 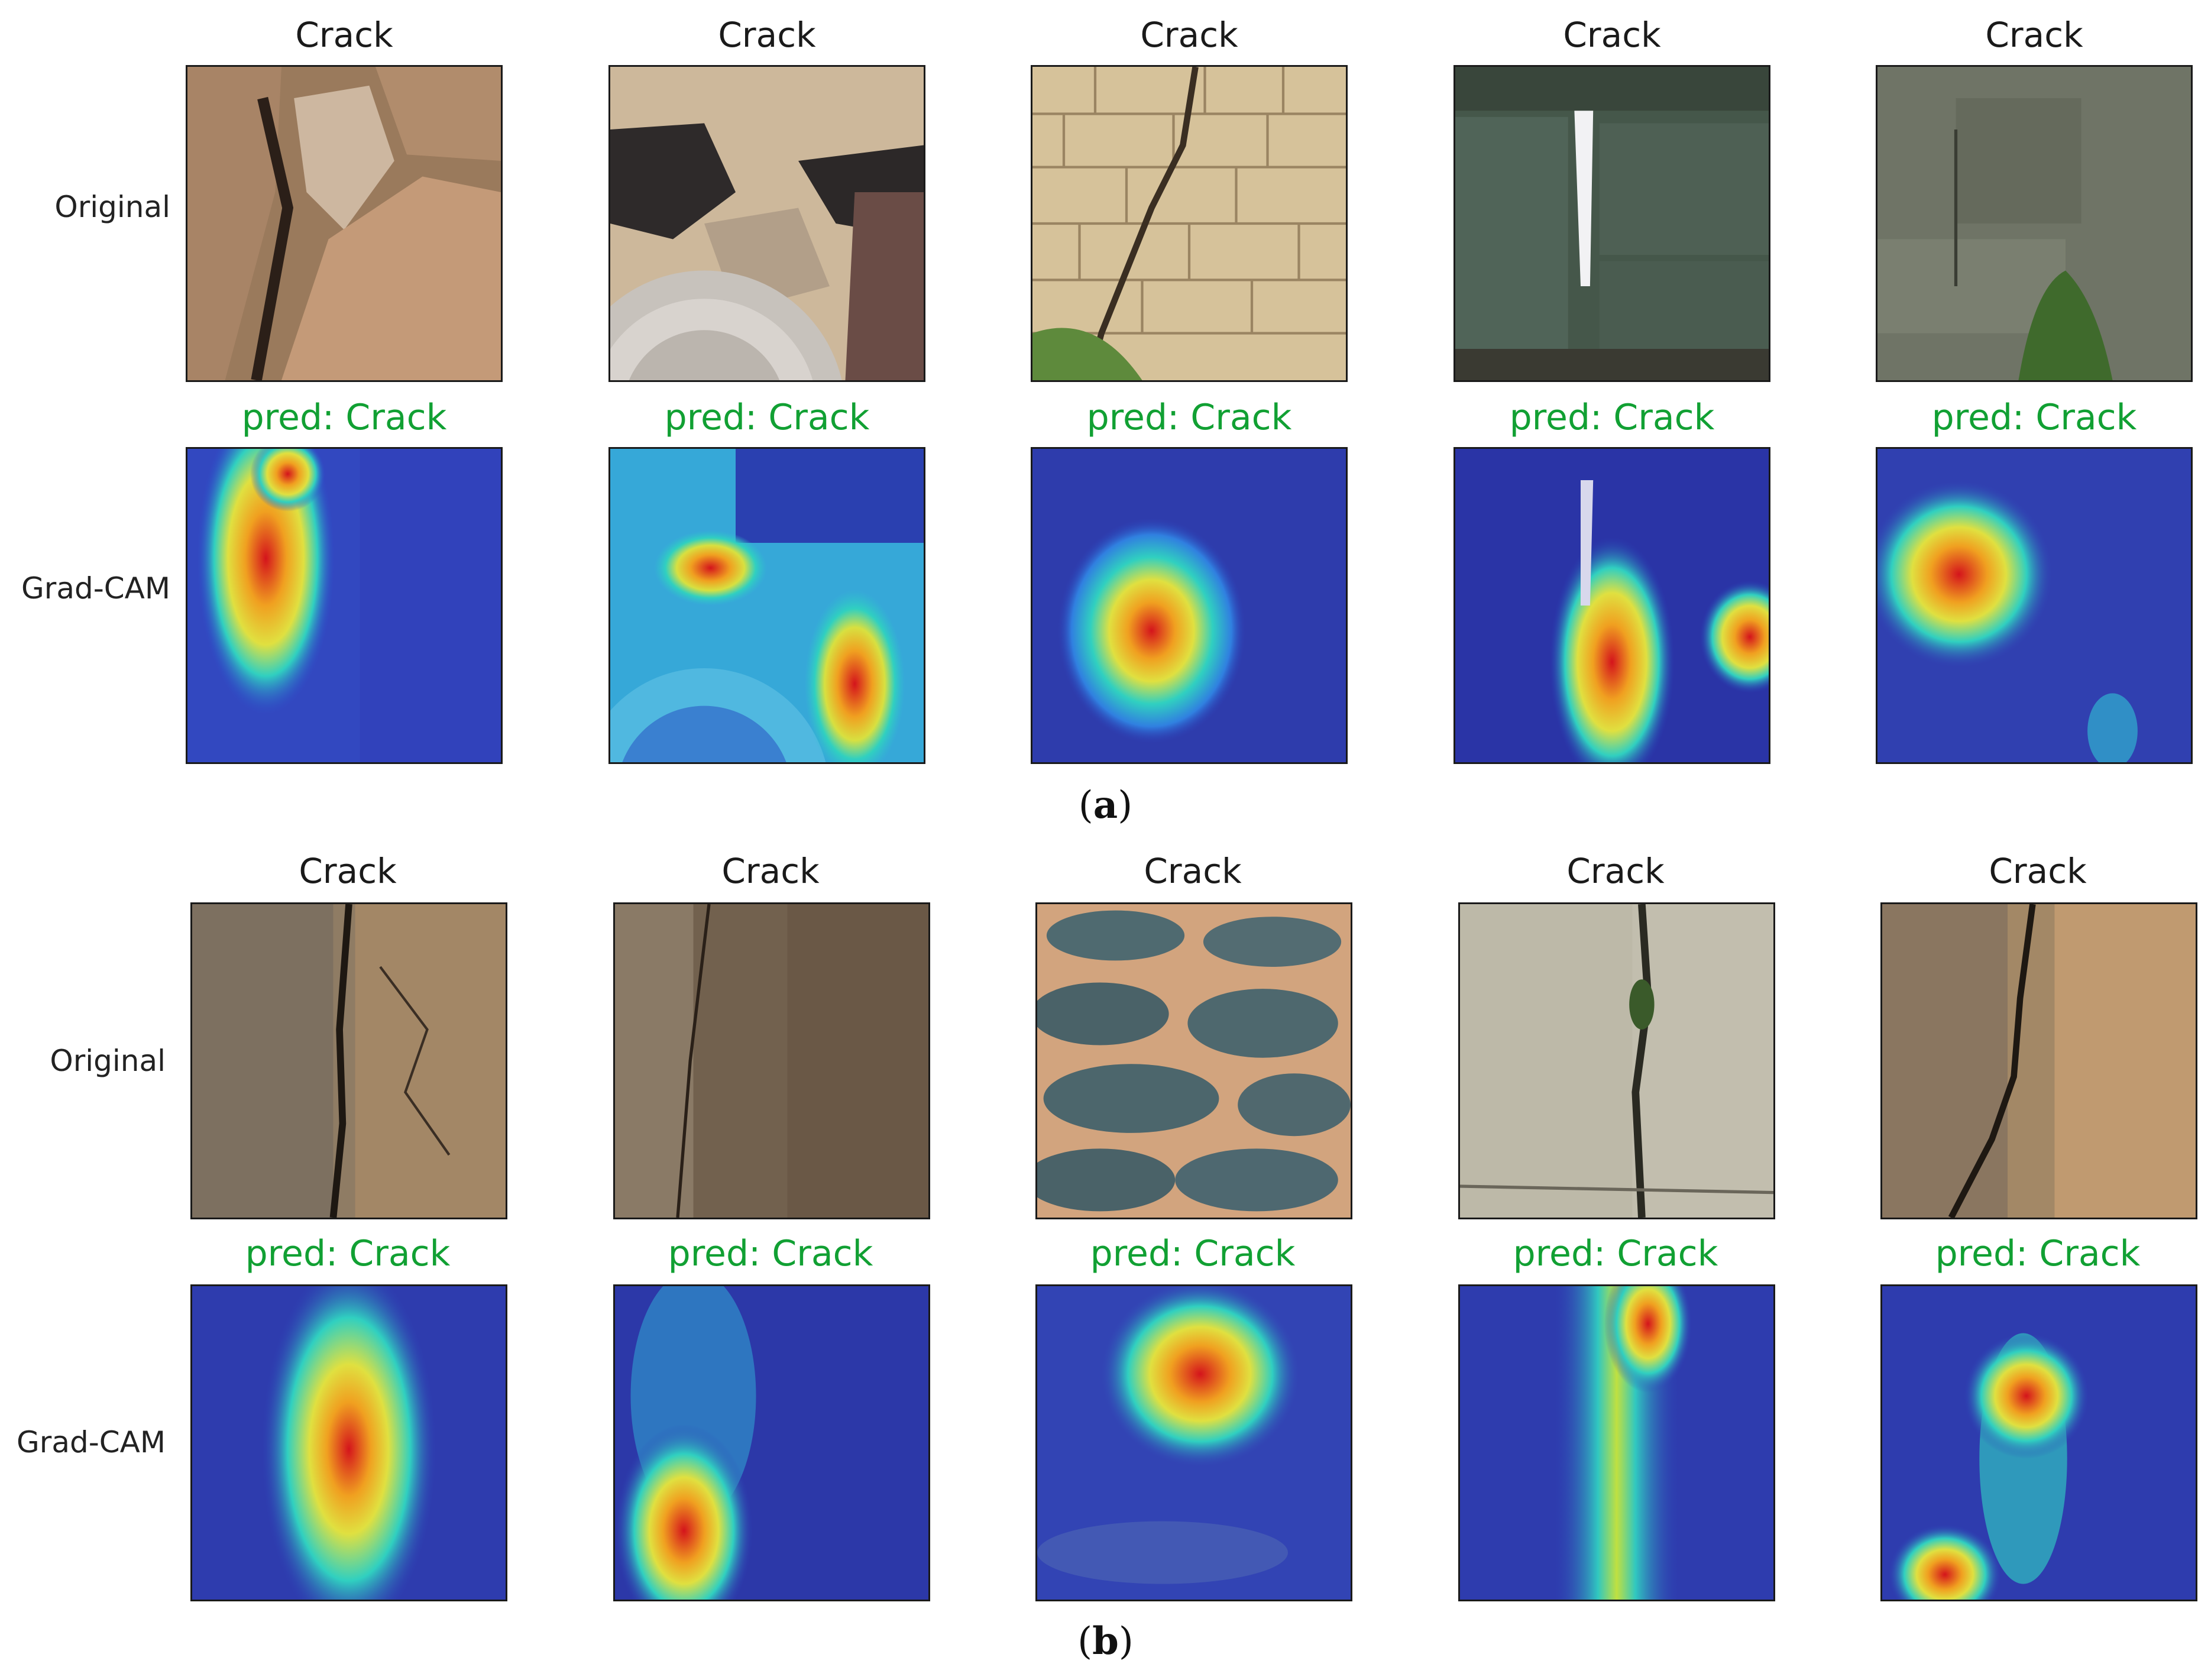 I want to click on panel-caption-a: (a), so click(x=1105, y=805).